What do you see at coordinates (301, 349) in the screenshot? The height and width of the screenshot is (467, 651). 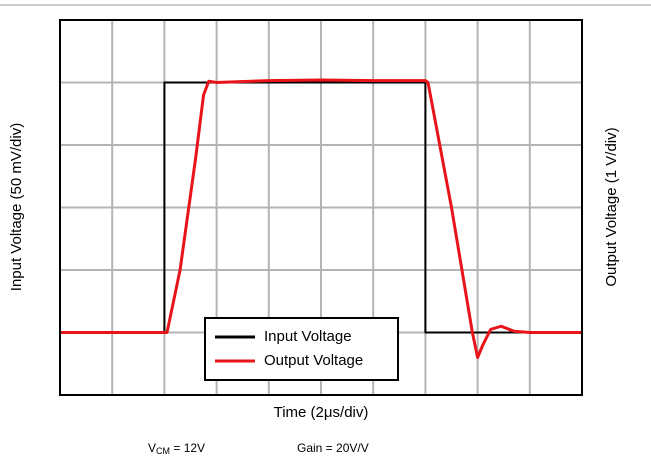 I see `legend-box` at bounding box center [301, 349].